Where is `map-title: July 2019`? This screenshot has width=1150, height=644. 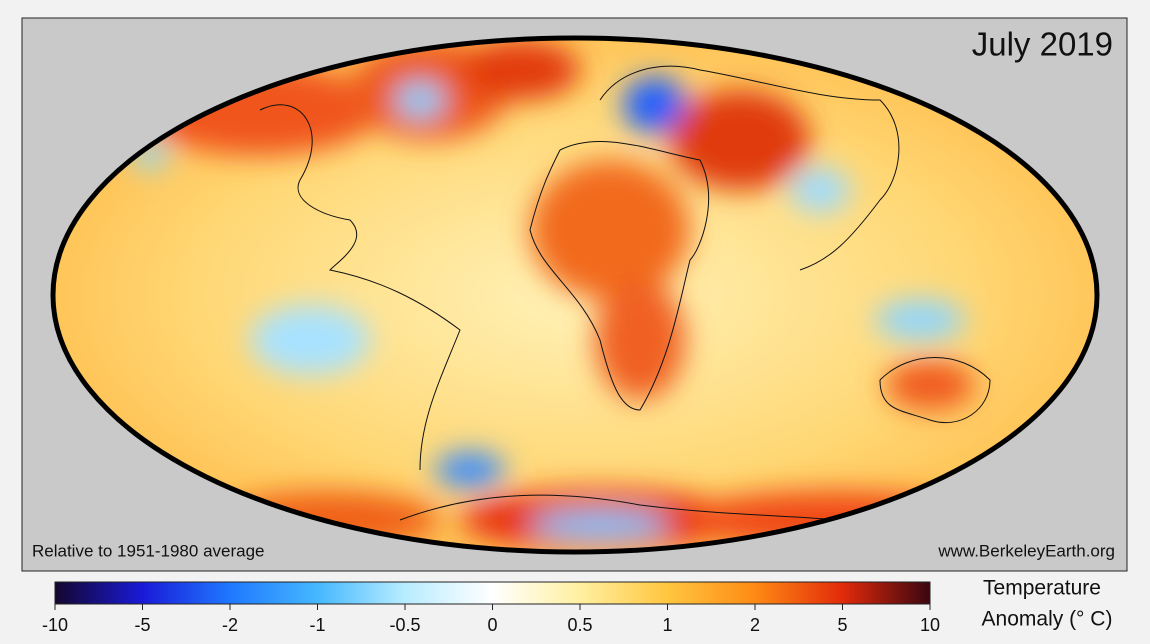
map-title: July 2019 is located at coordinates (1042, 44).